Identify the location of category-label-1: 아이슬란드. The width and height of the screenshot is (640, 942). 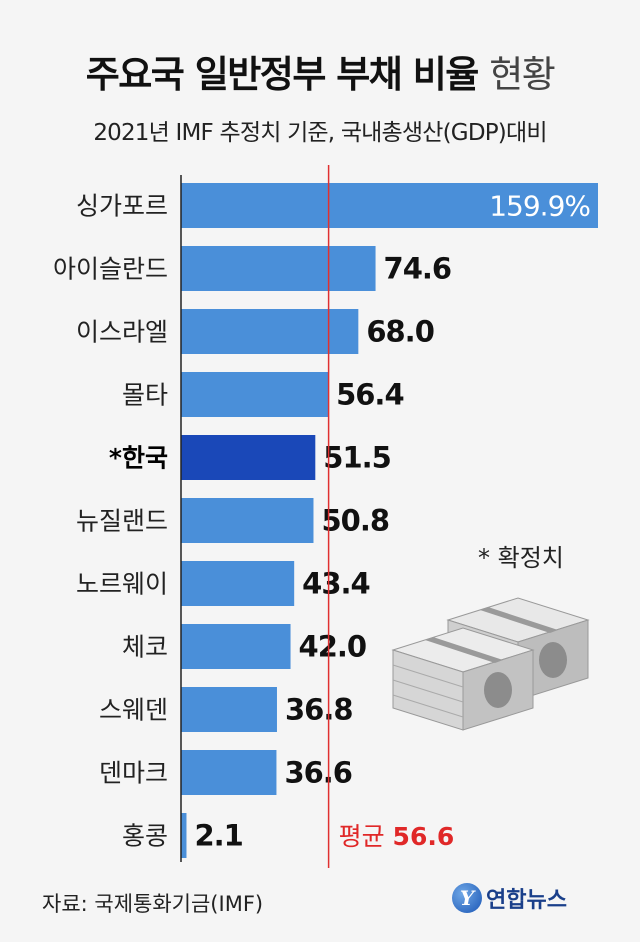
(110, 269).